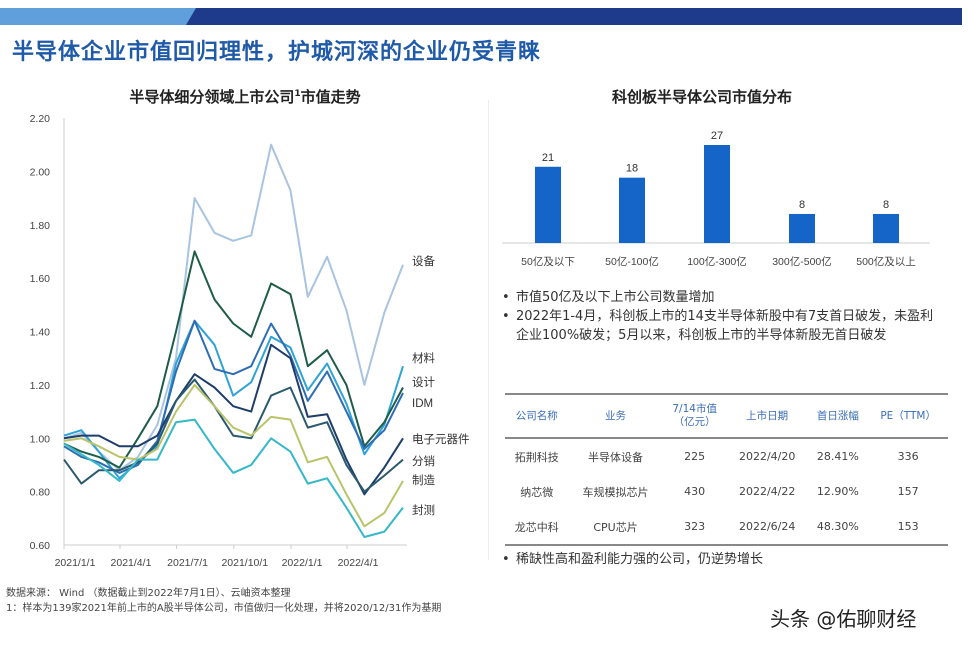 This screenshot has height=648, width=968. I want to click on divider, so click(488, 330).